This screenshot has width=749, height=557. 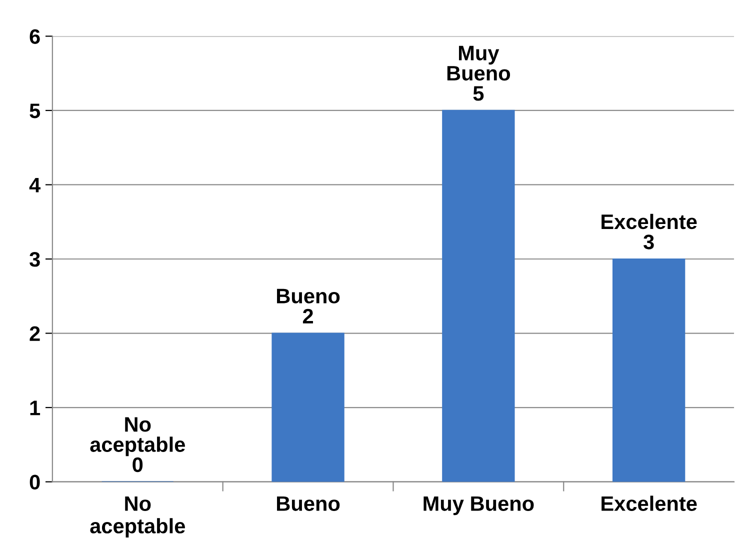 I want to click on y-tick-label: 2, so click(x=35, y=333).